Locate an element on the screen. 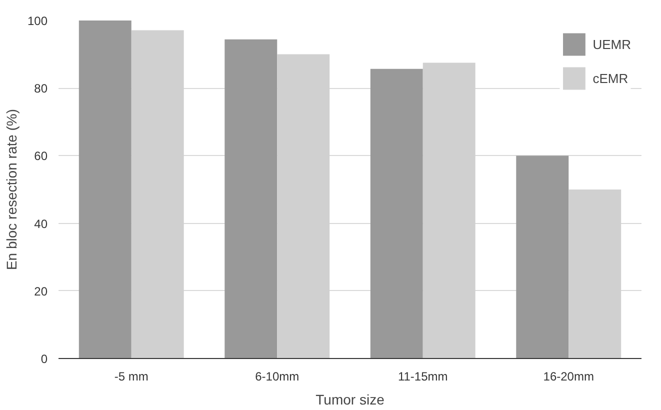  legend-label: cEMR is located at coordinates (610, 78).